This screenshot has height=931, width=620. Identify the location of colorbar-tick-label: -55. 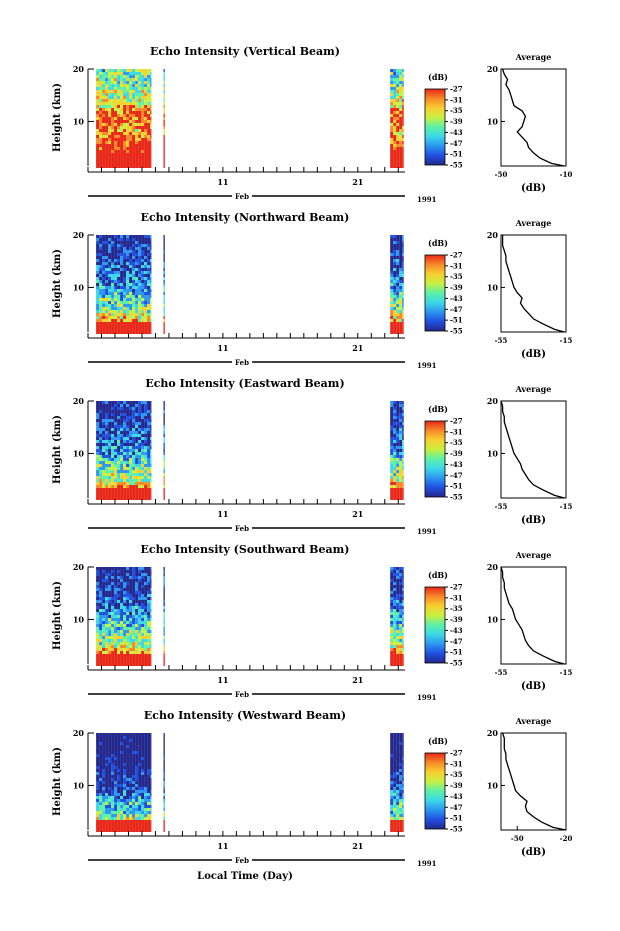
(456, 331).